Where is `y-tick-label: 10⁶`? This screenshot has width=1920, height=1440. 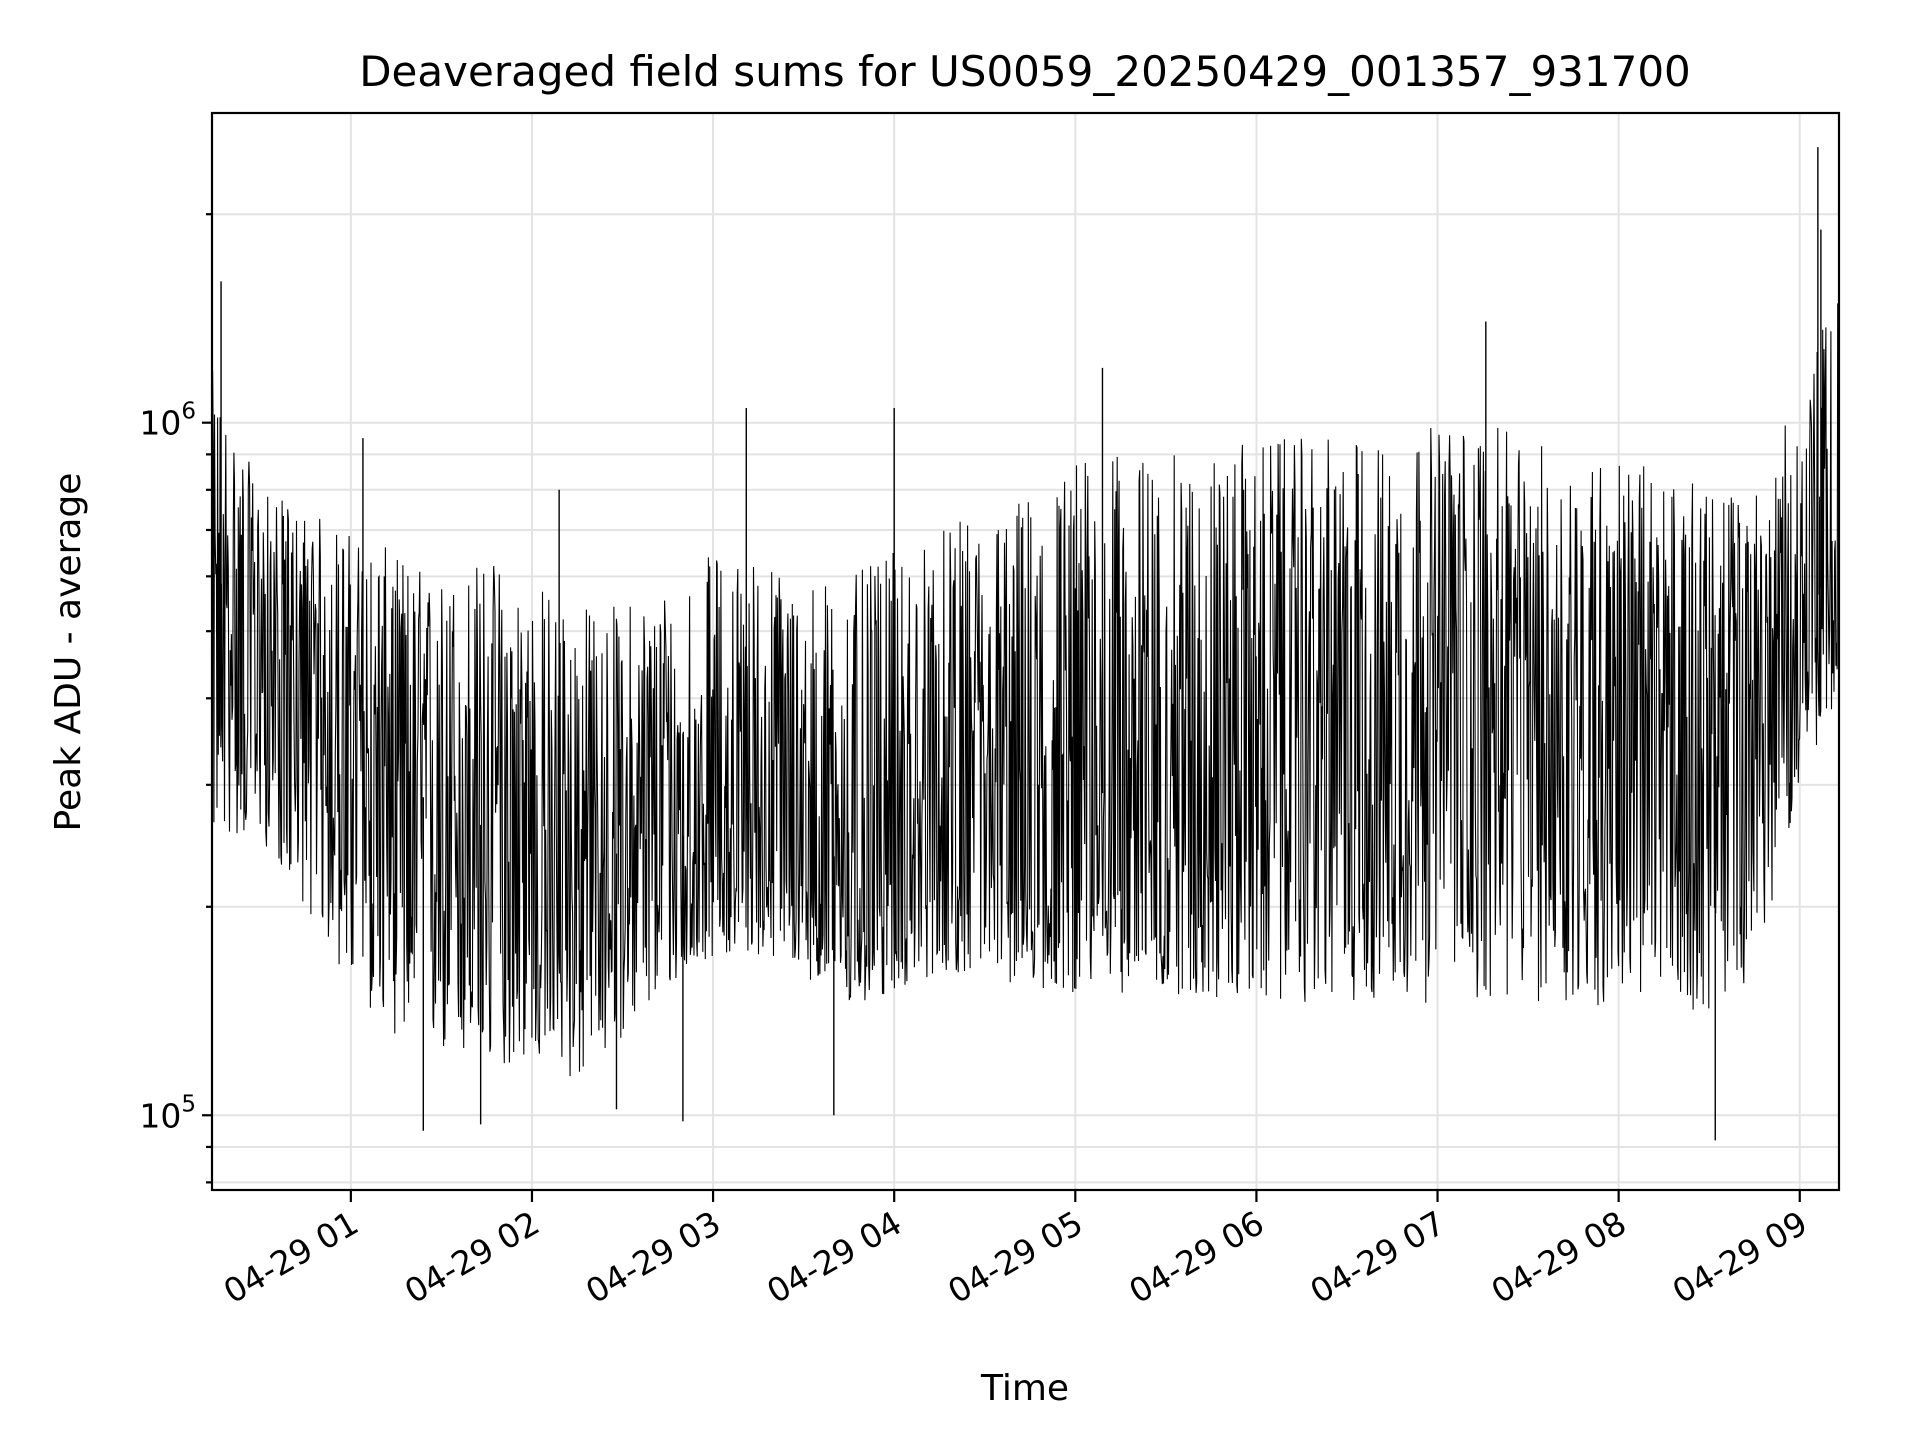 y-tick-label: 10⁶ is located at coordinates (167, 421).